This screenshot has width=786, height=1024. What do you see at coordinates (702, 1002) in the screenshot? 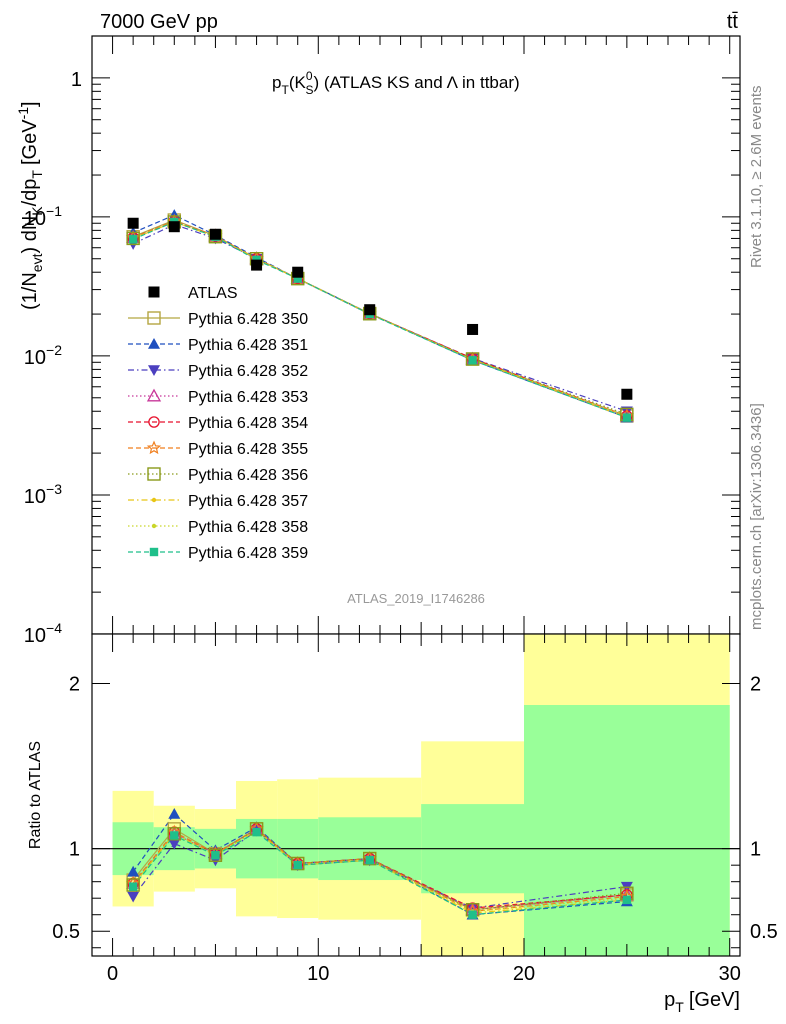
I see `x-axis-label: pT [GeV]` at bounding box center [702, 1002].